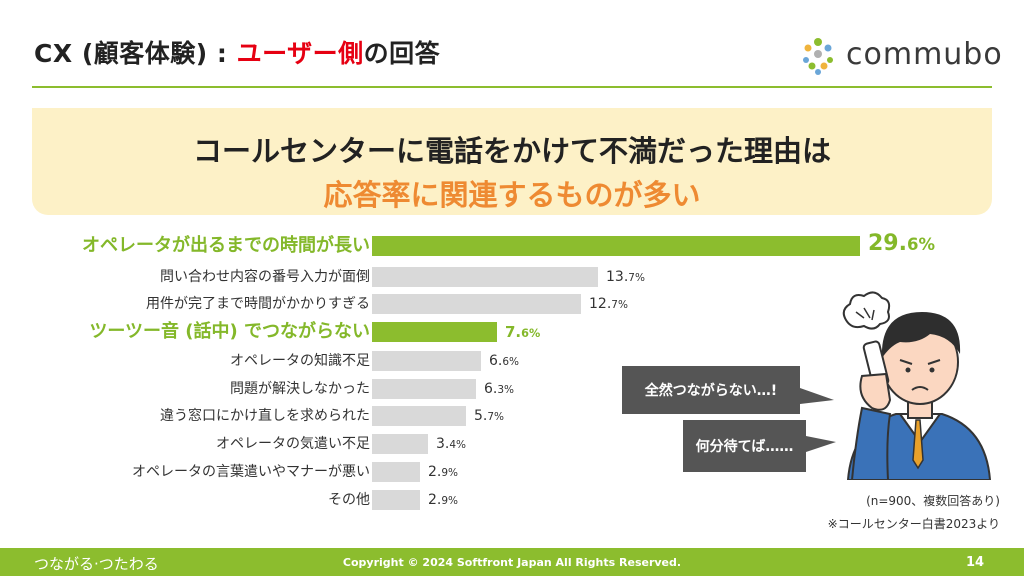 Image resolution: width=1024 pixels, height=576 pixels. What do you see at coordinates (913, 524) in the screenshot?
I see `source-note: ※コールセンター白書2023より` at bounding box center [913, 524].